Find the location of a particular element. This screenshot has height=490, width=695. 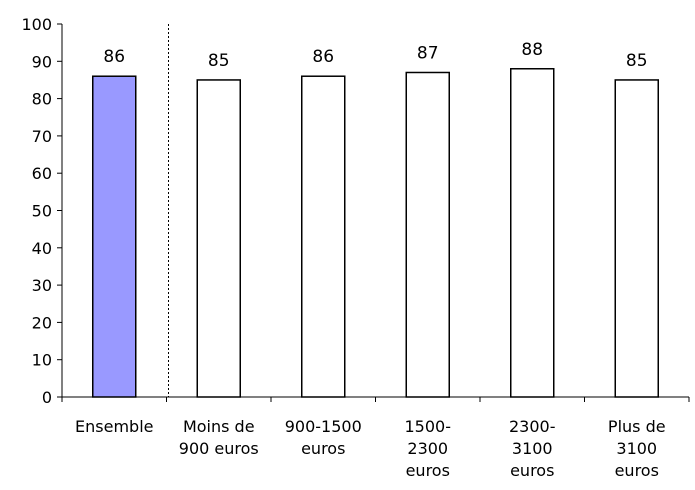

x-category-label: 900-1500 euros is located at coordinates (323, 437).